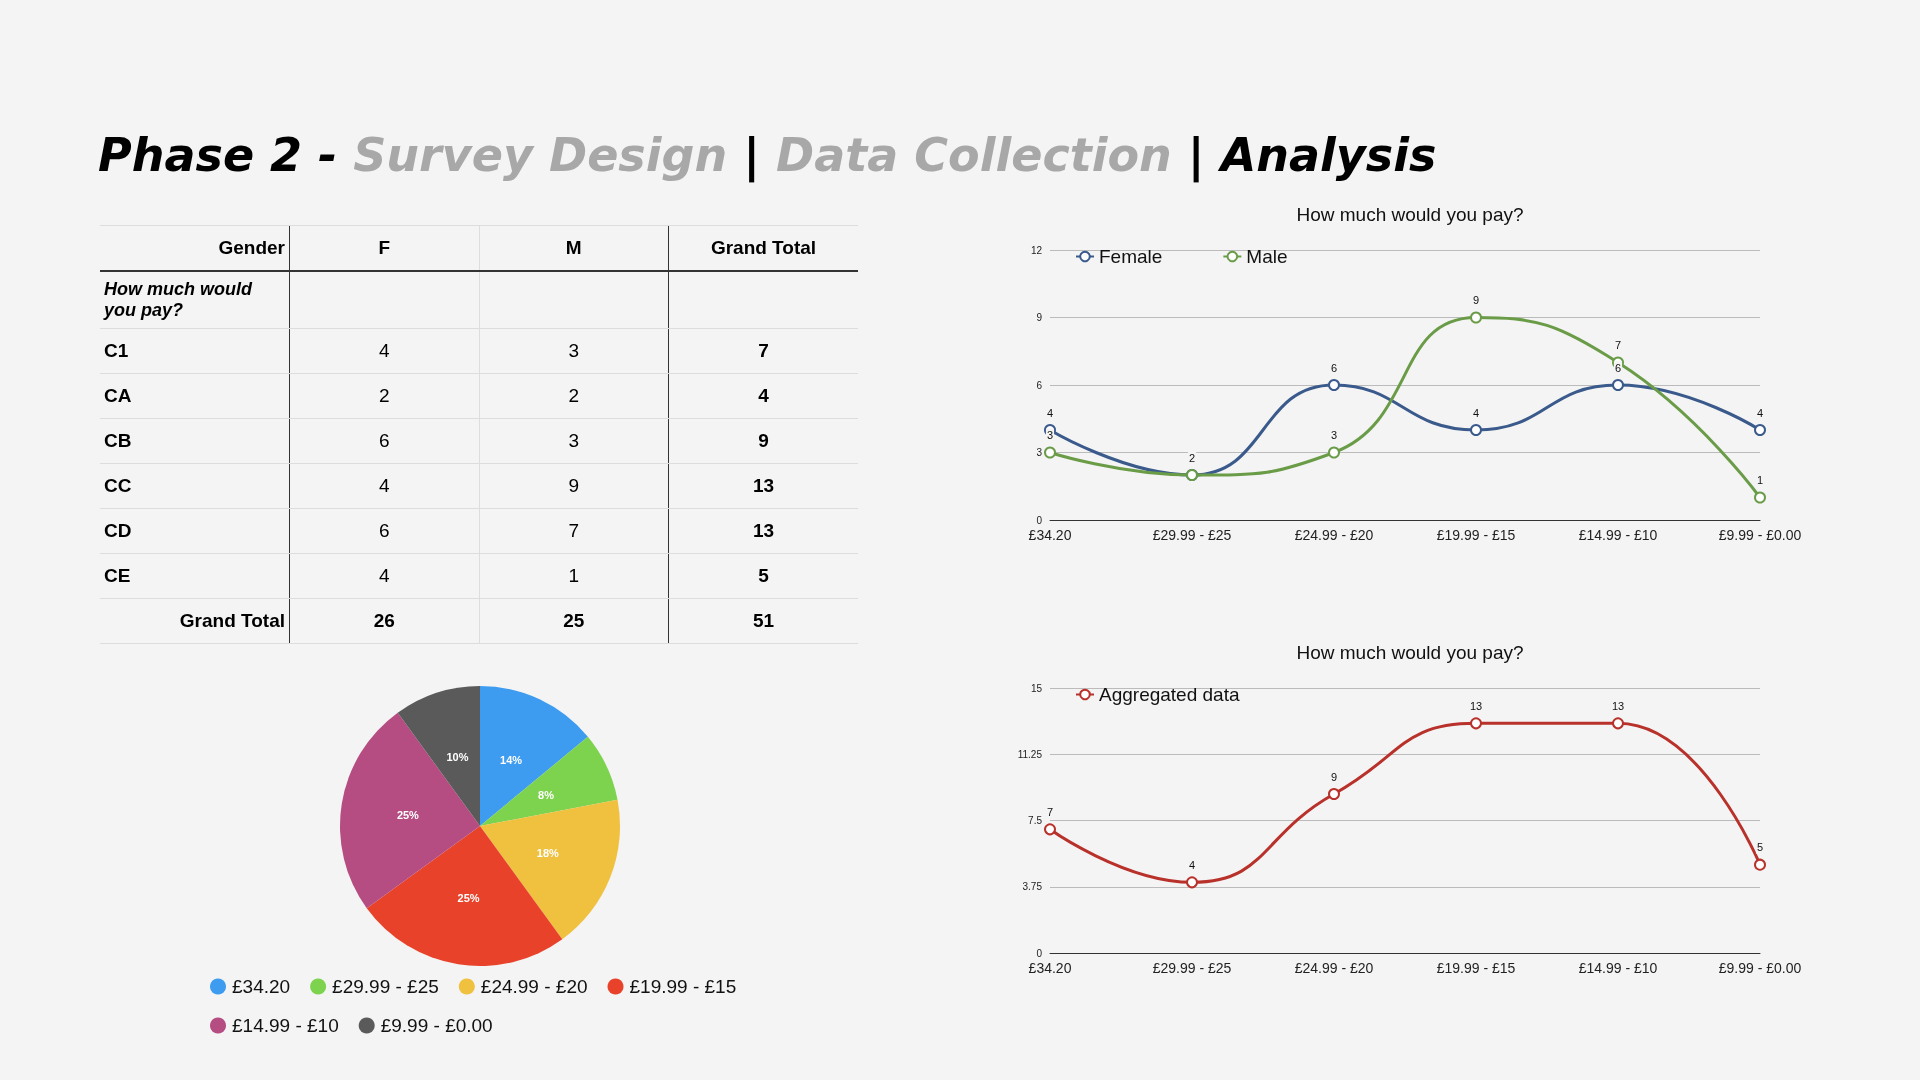  I want to click on data-label: 25, so click(574, 621).